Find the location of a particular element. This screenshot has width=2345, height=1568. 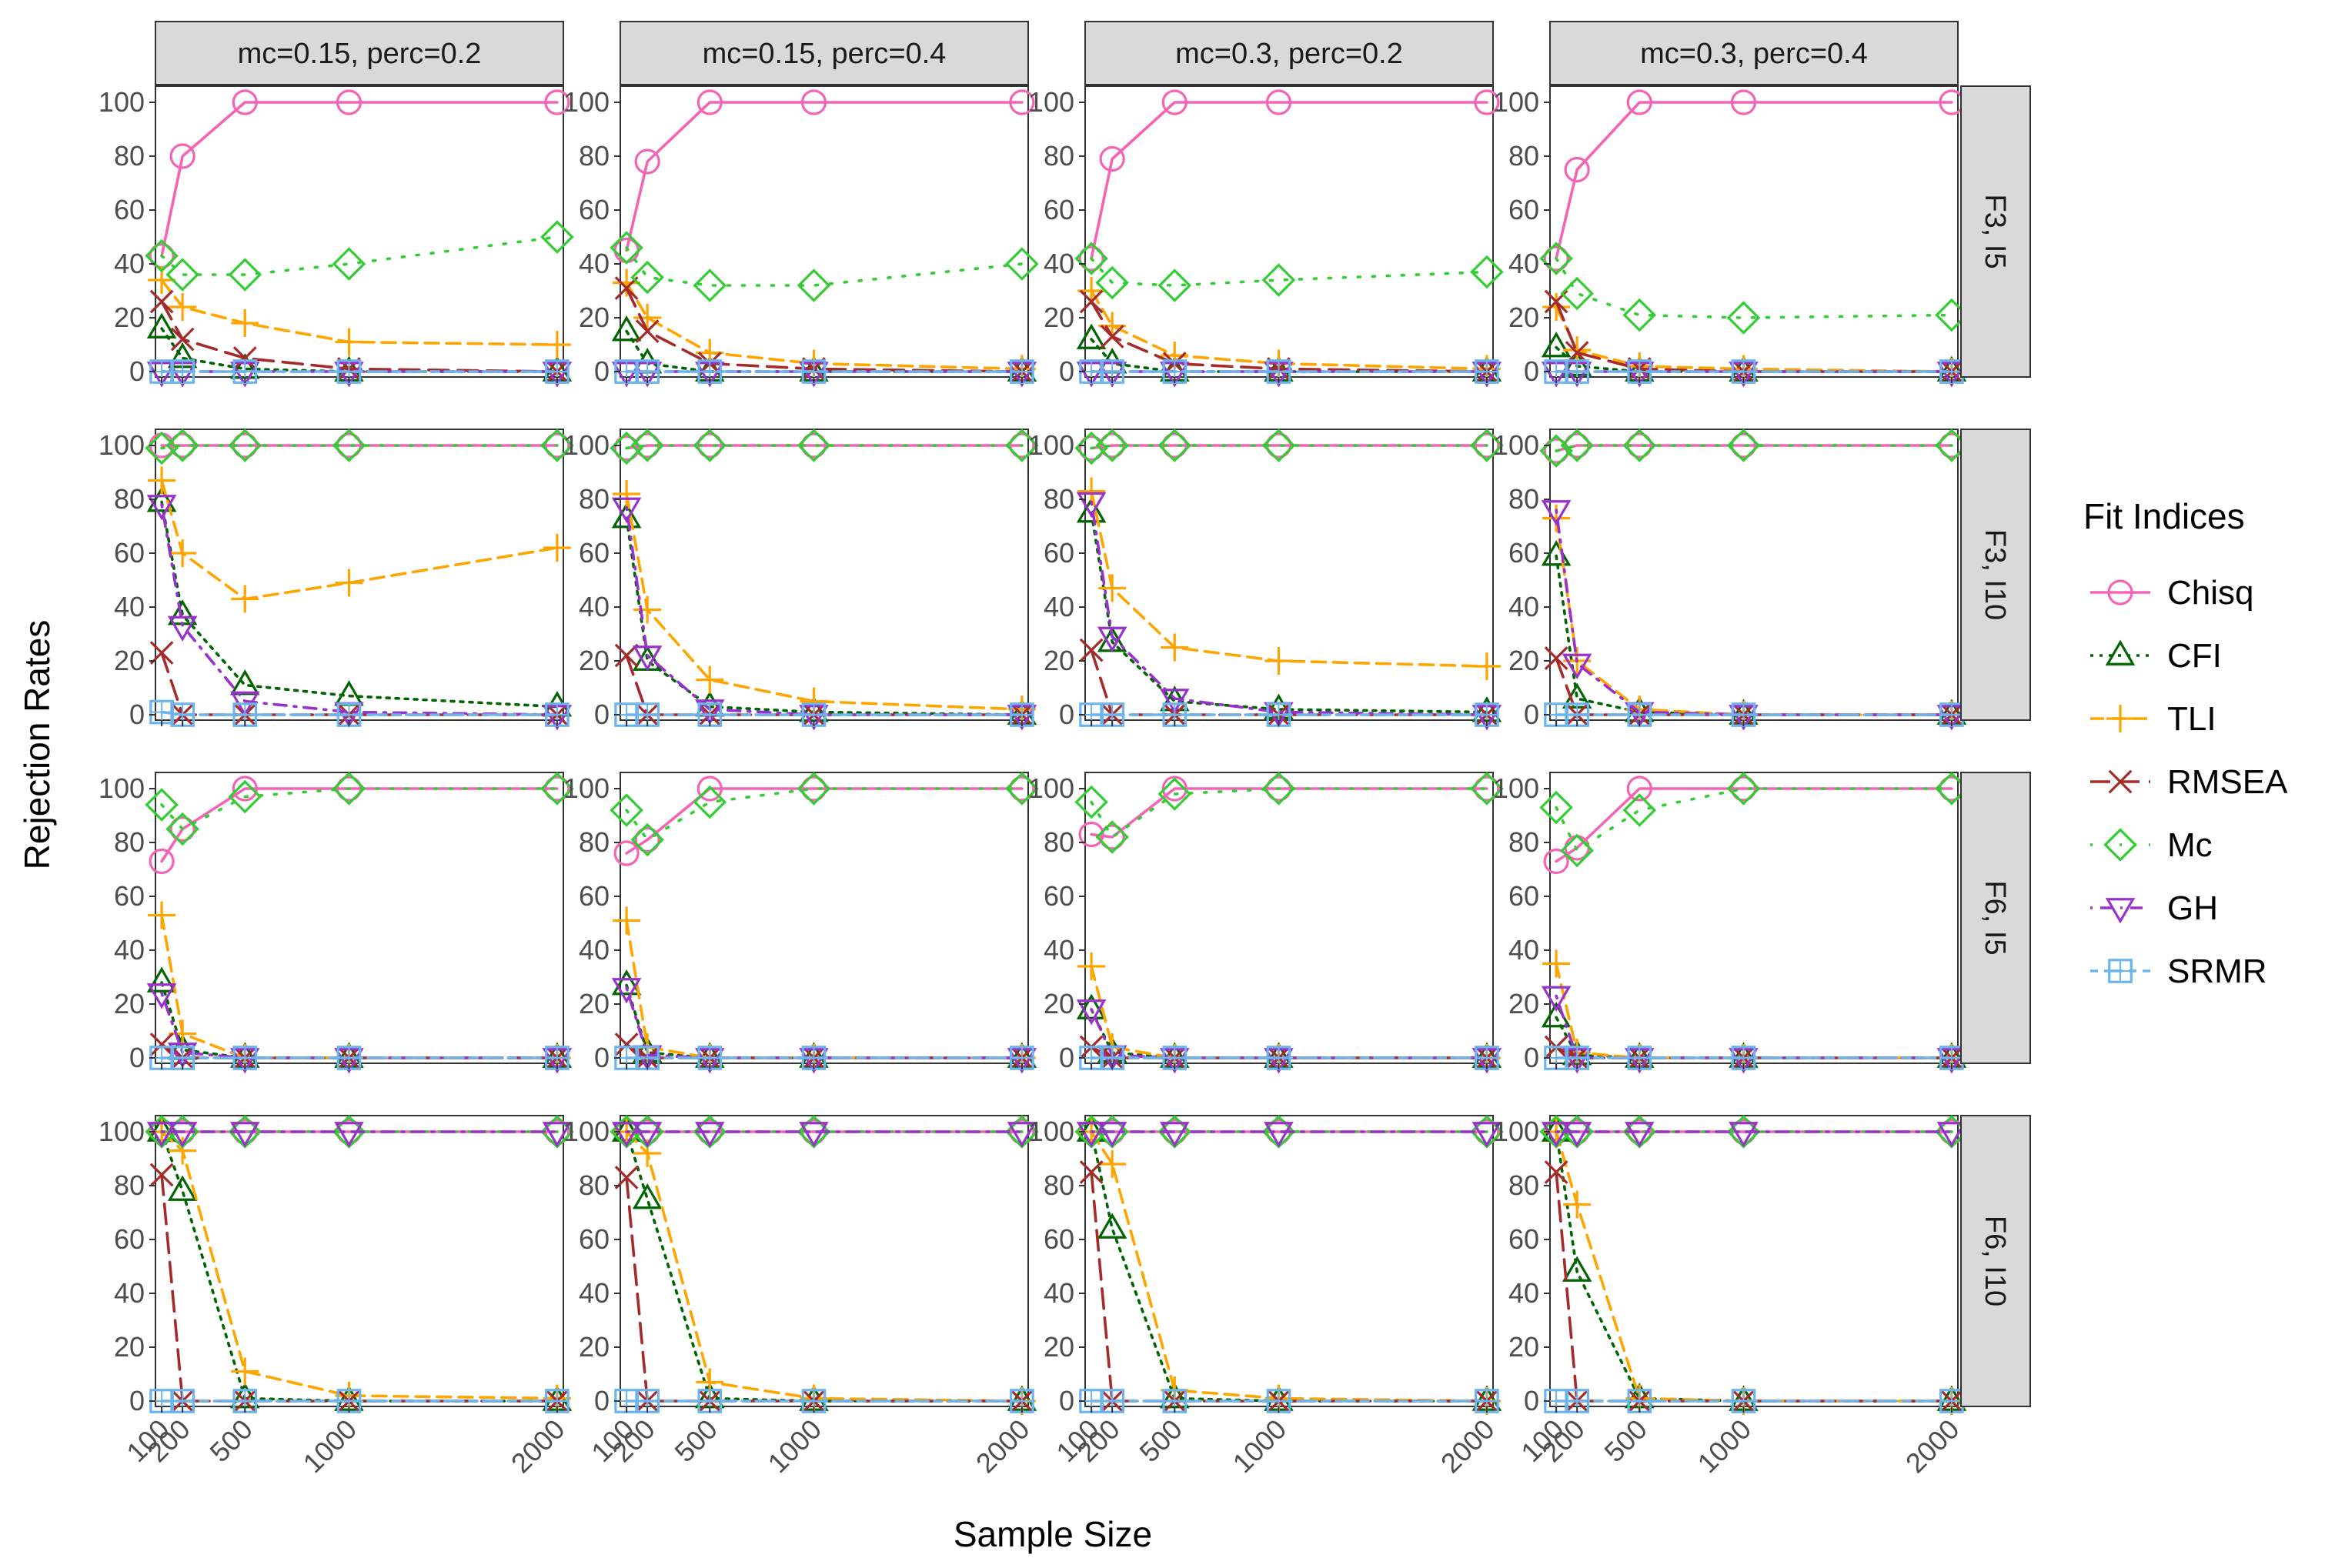

series-tli is located at coordinates (359, 312).